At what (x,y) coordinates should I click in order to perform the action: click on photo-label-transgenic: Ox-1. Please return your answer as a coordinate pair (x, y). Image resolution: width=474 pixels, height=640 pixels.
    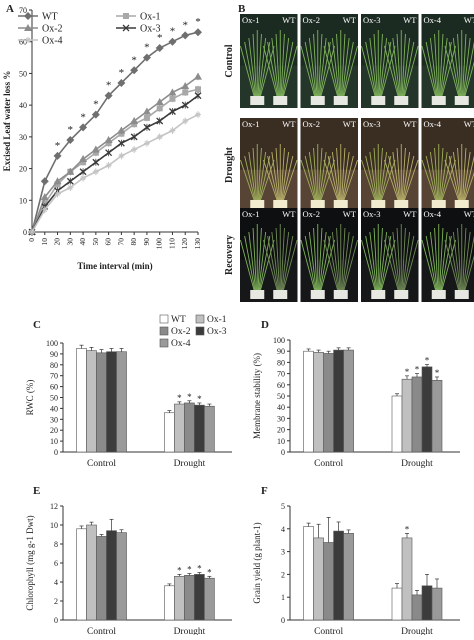
    Looking at the image, I should click on (250, 20).